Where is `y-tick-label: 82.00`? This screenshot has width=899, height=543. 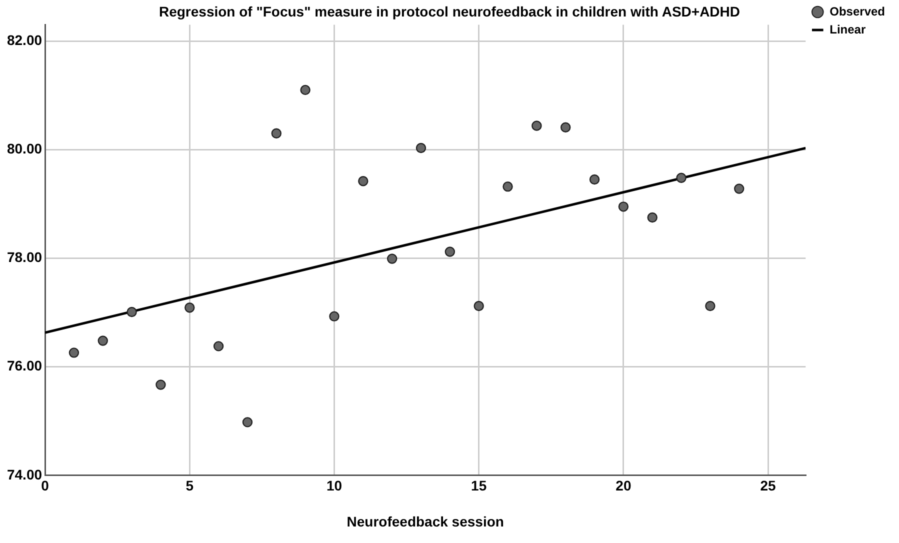 y-tick-label: 82.00 is located at coordinates (24, 40).